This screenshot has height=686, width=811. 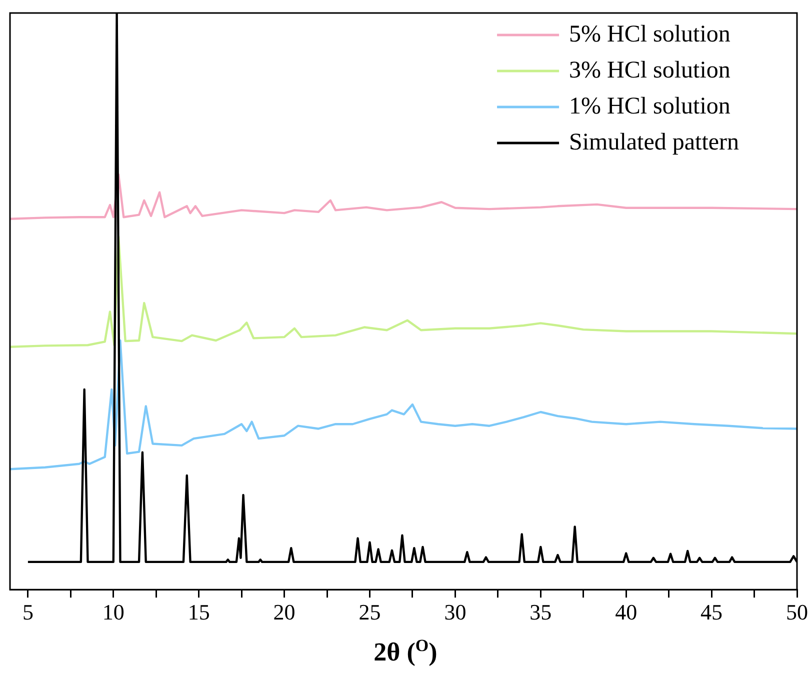 What do you see at coordinates (199, 612) in the screenshot?
I see `x-tick-label: 15` at bounding box center [199, 612].